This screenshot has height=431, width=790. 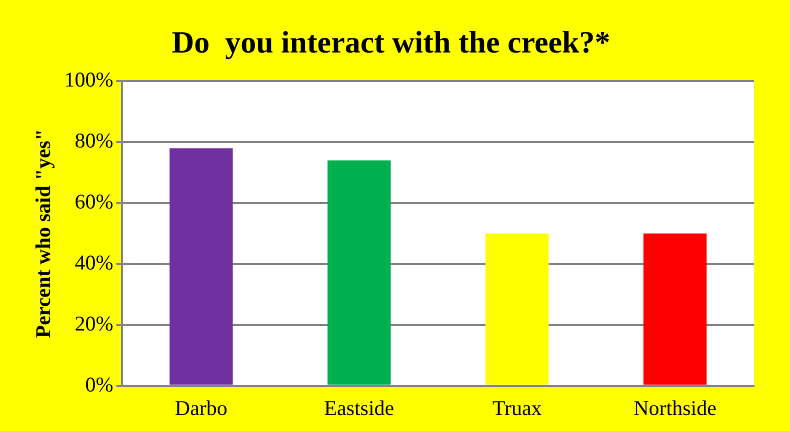 I want to click on y-tick-label: 20%, so click(x=94, y=323).